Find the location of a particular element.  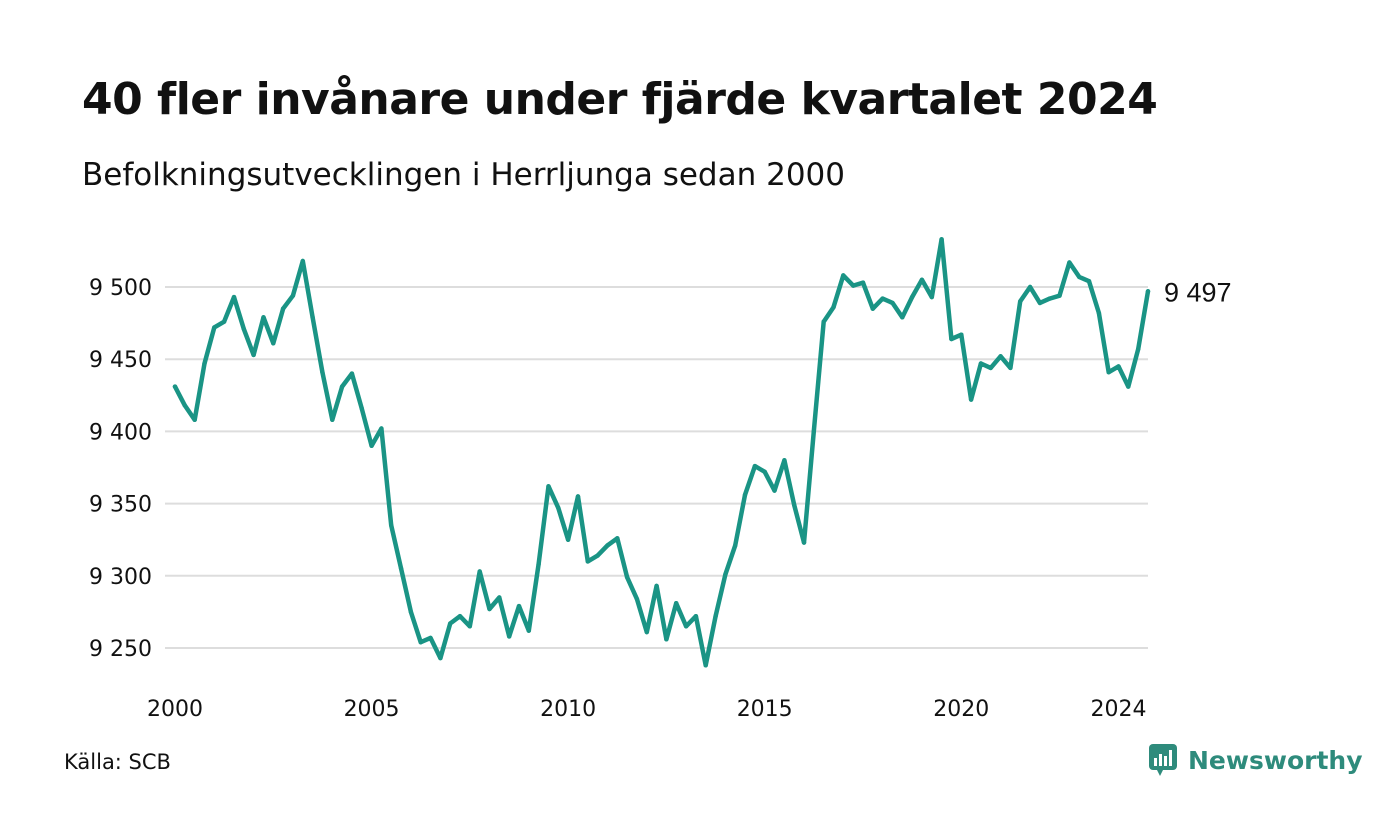

x-tick-label: 2000 is located at coordinates (175, 709).